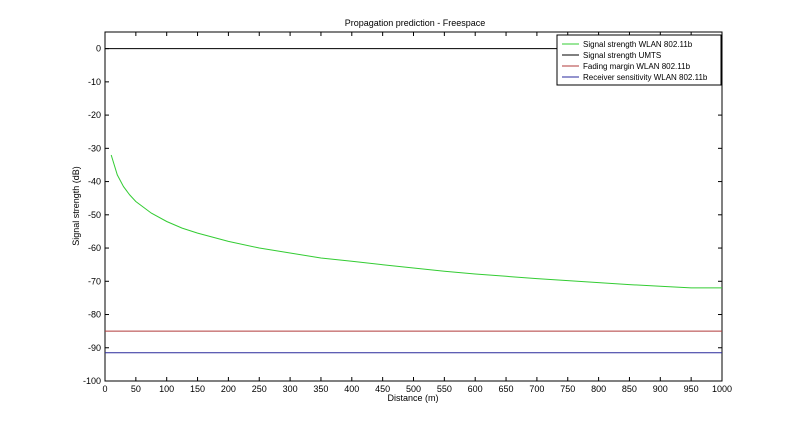  I want to click on y-tick-label: -60, so click(94, 248).